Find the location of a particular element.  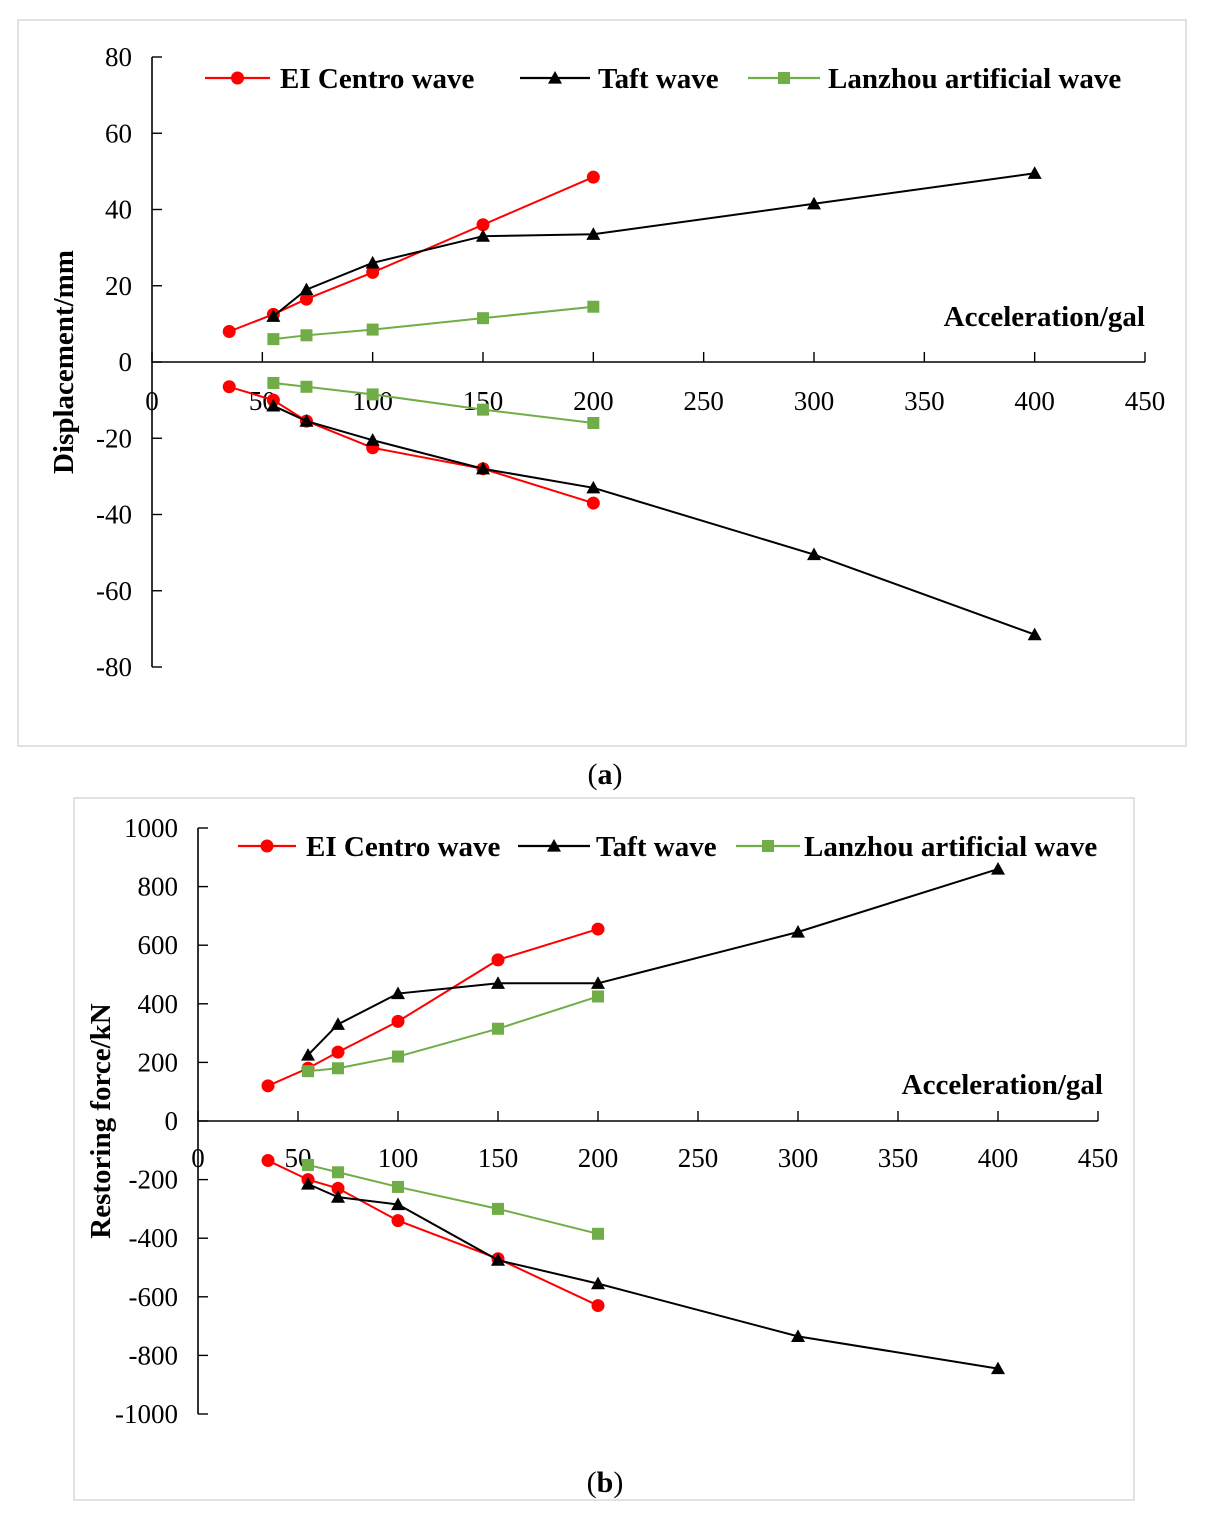

x-tick-label: 200 is located at coordinates (593, 401).